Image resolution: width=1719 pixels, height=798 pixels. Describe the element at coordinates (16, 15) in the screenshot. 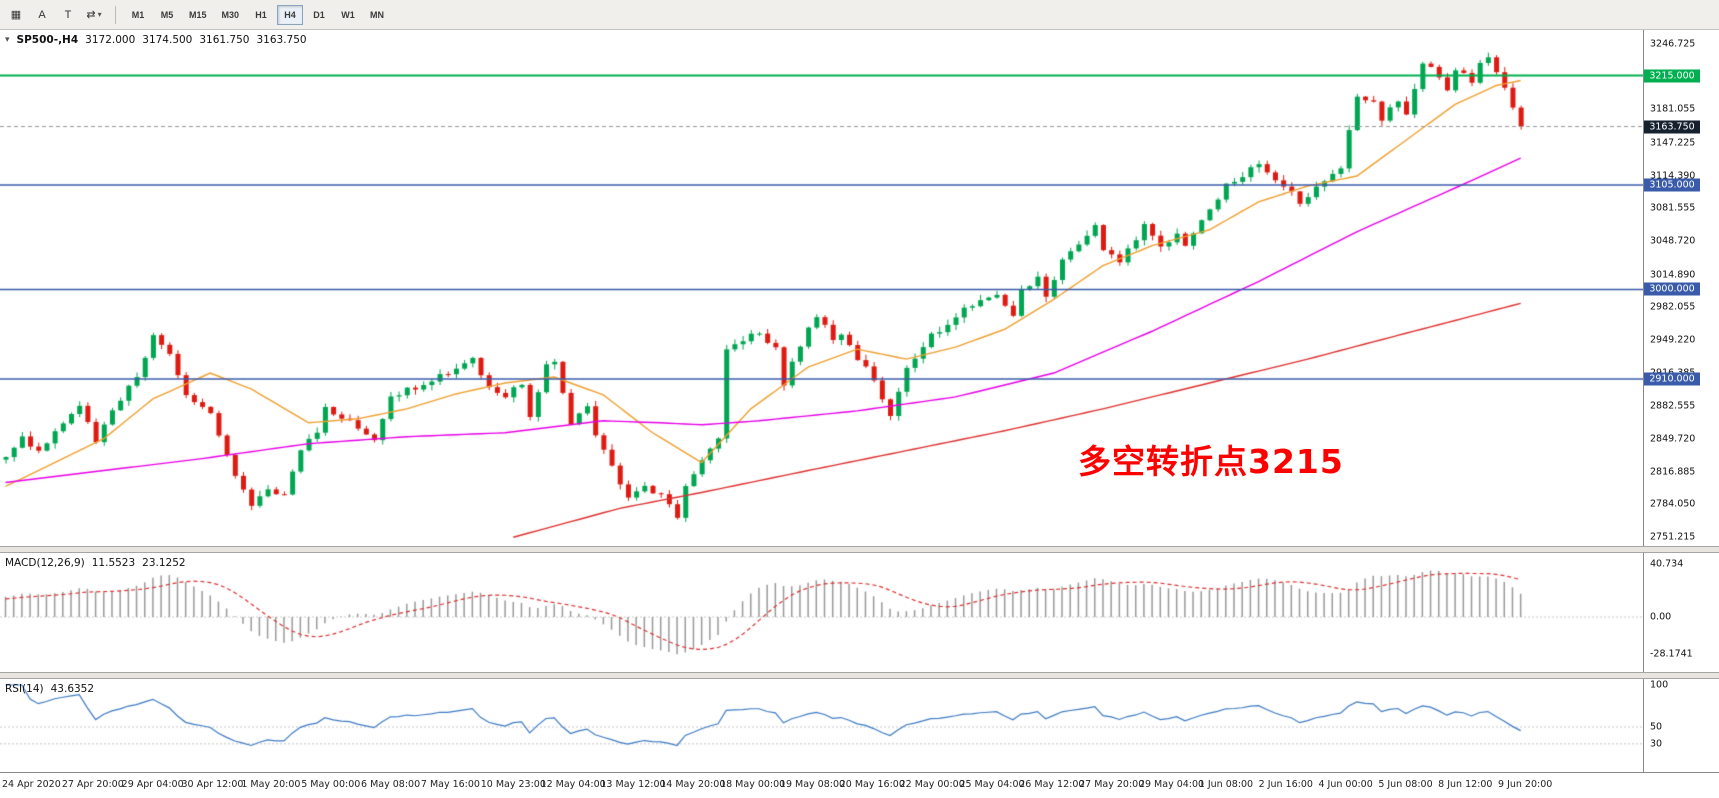

I see `chart-window-icon: ▦` at that location.